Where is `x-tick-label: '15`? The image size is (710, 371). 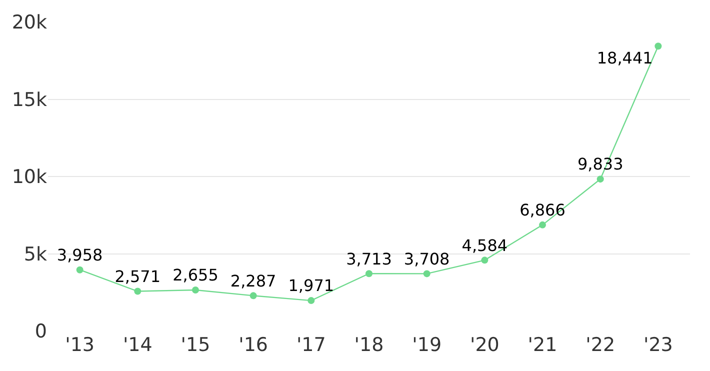 x-tick-label: '15 is located at coordinates (195, 345).